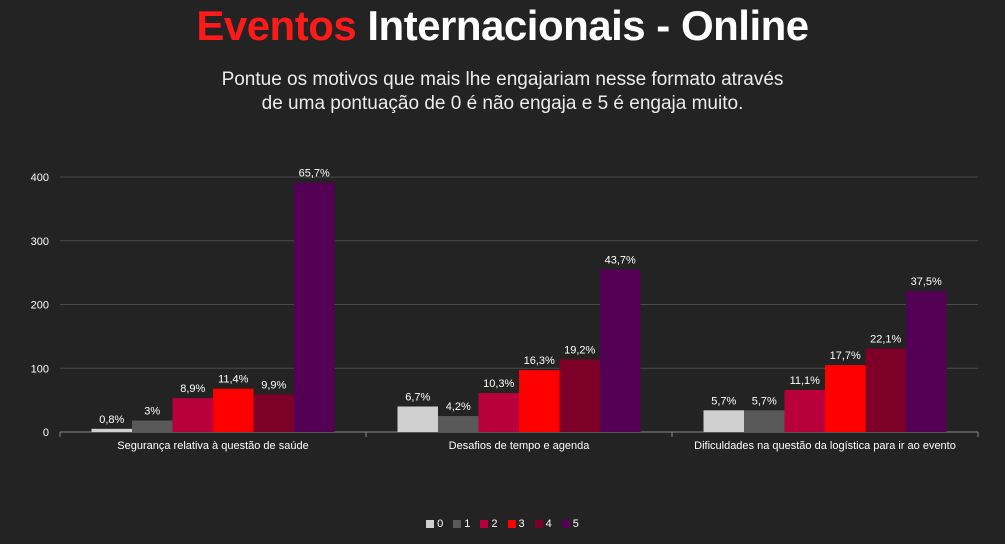 The height and width of the screenshot is (544, 1005). I want to click on data-label: 11,4%, so click(233, 380).